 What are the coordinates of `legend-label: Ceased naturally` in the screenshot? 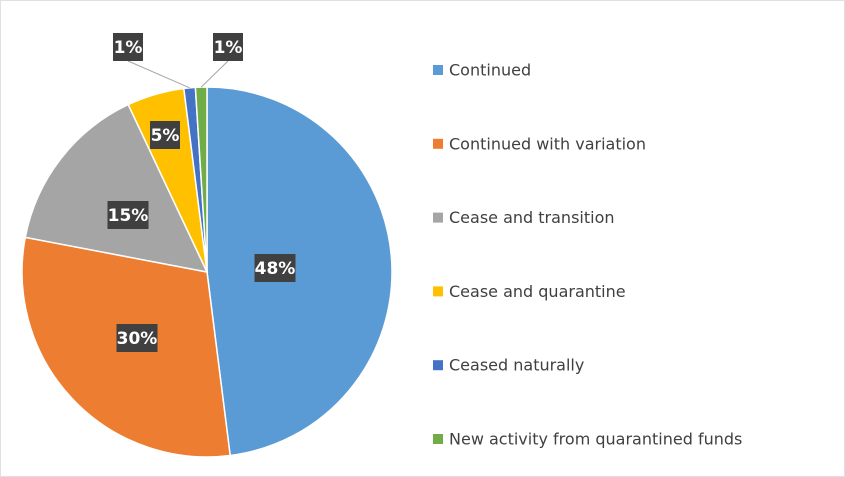 It's located at (516, 365).